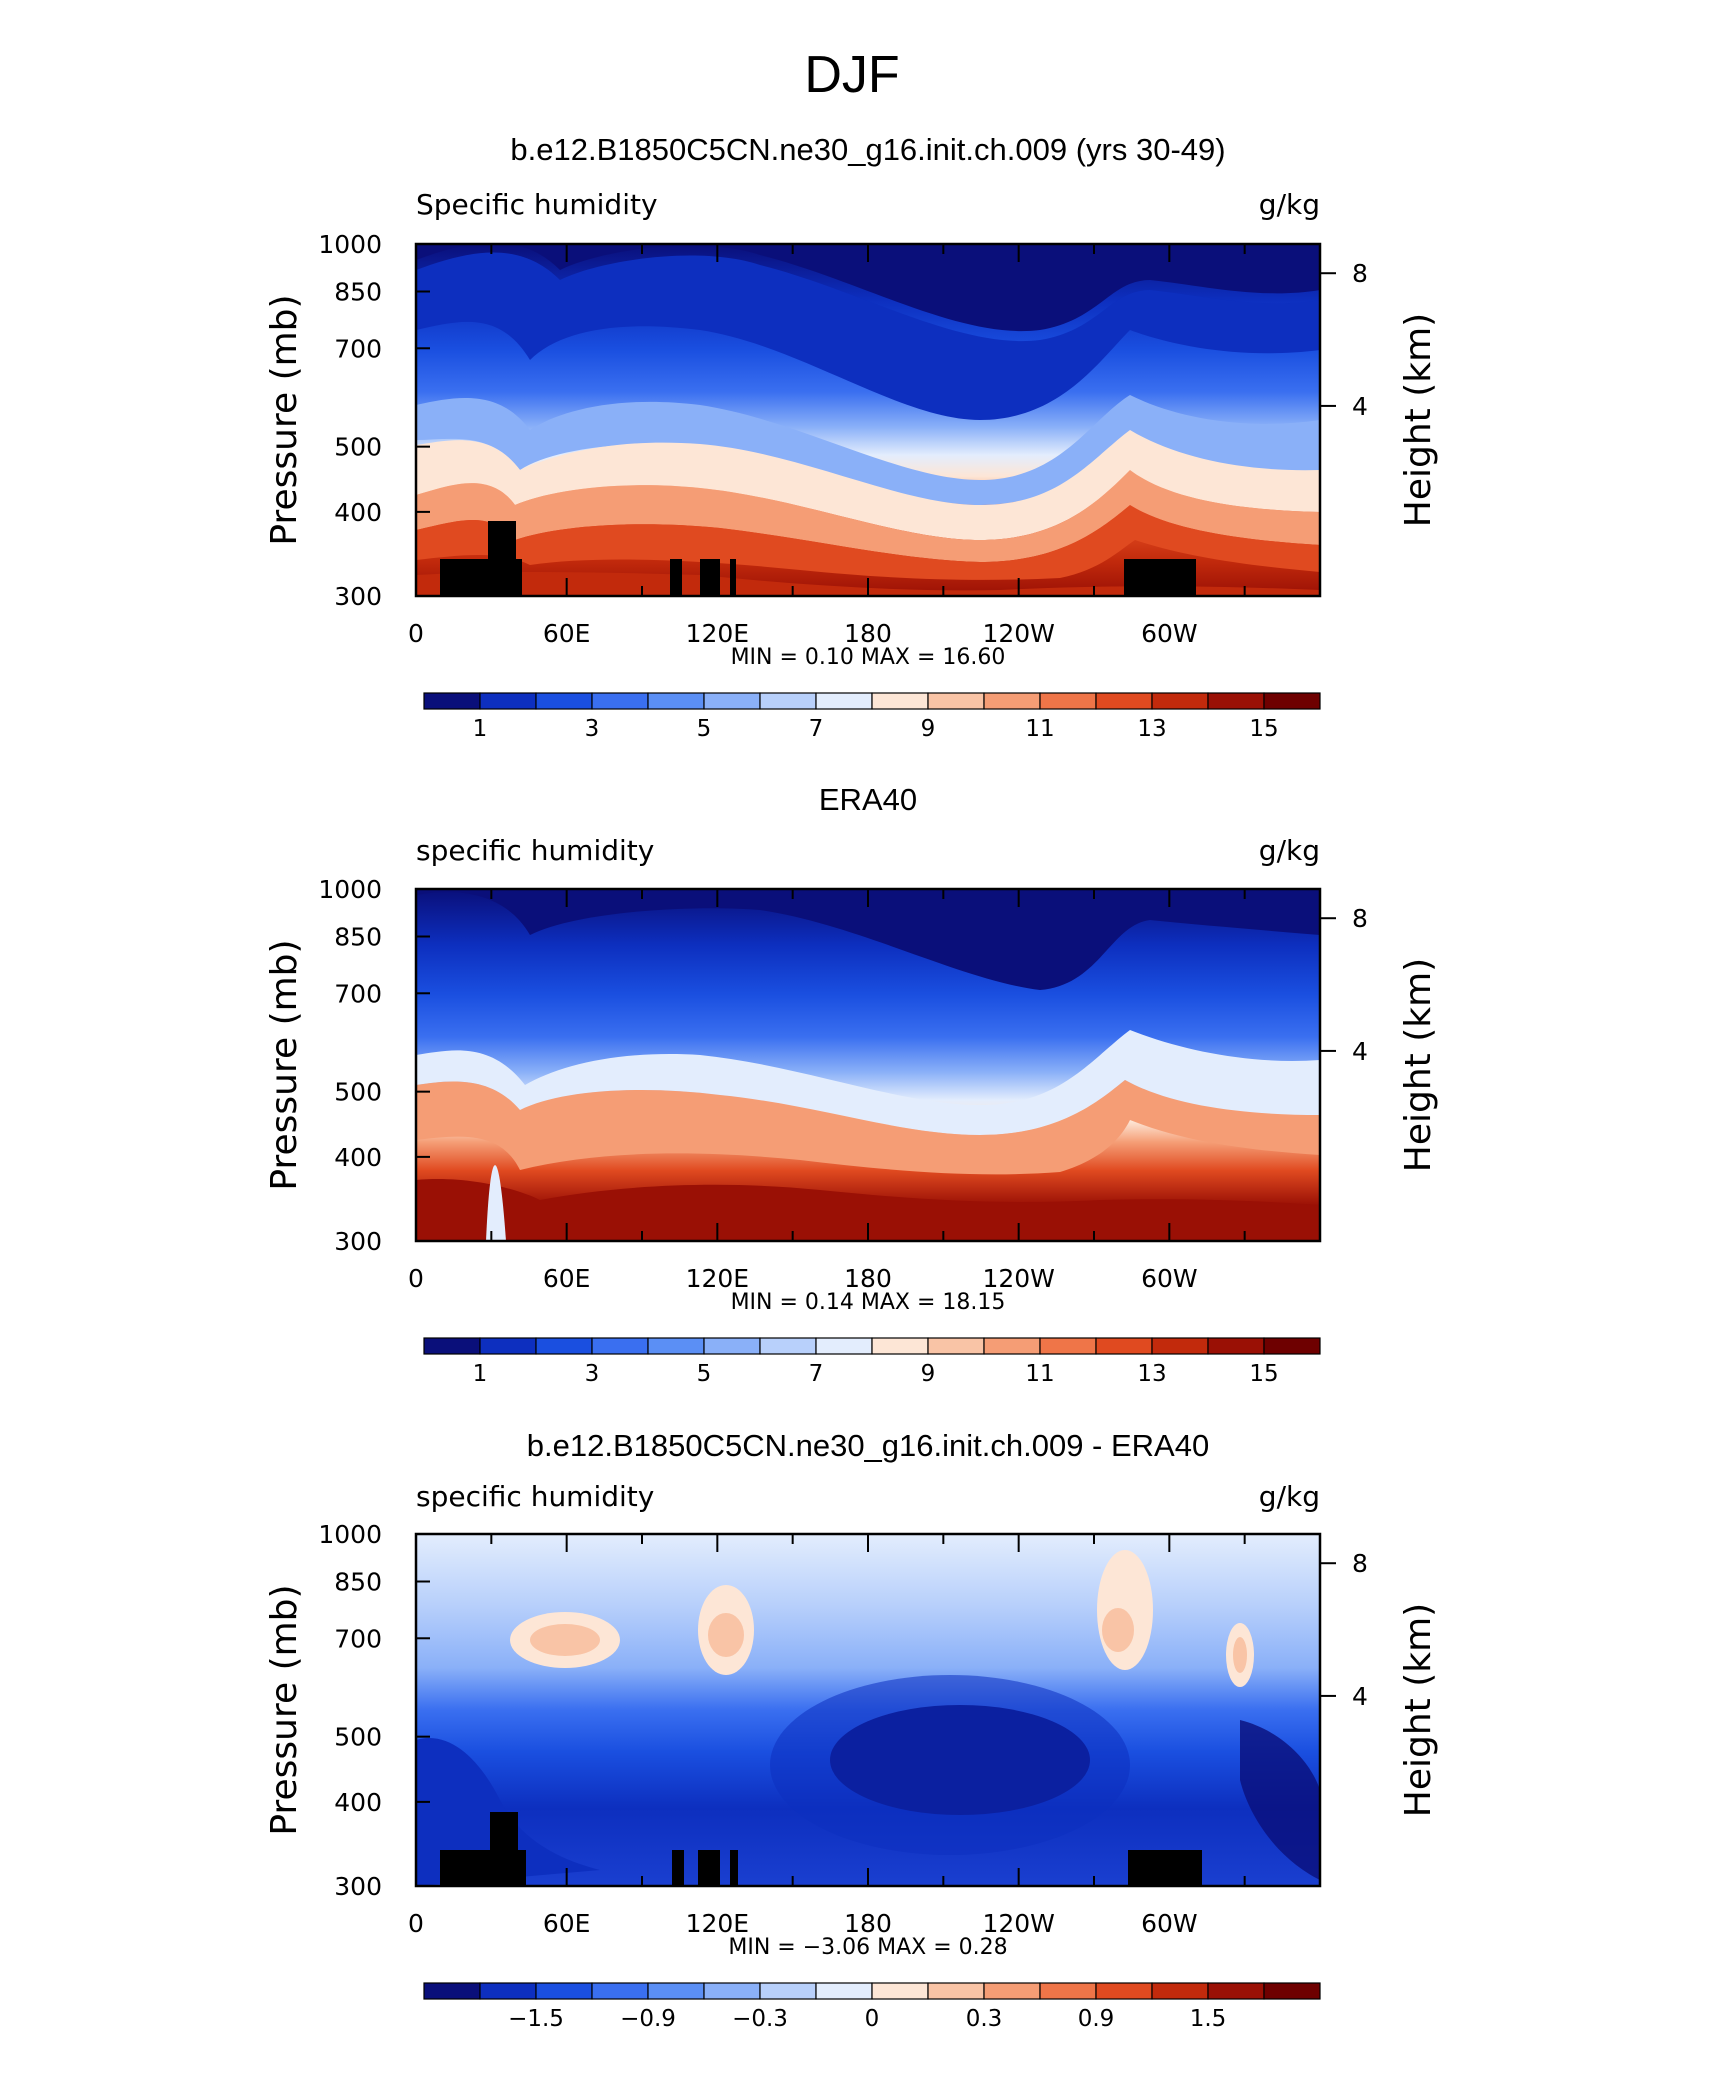 Image resolution: width=1710 pixels, height=2074 pixels. I want to click on y-tick-label: 1000, so click(350, 889).